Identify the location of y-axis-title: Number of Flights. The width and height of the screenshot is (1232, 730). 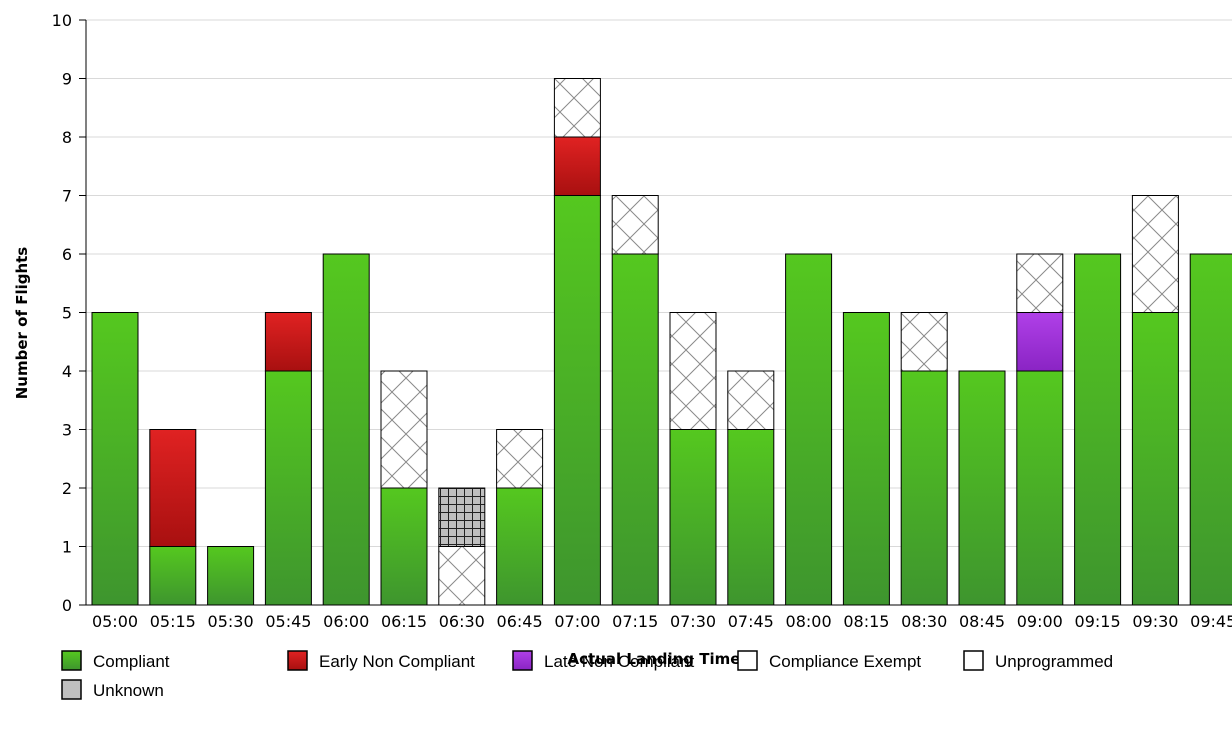
(22, 323).